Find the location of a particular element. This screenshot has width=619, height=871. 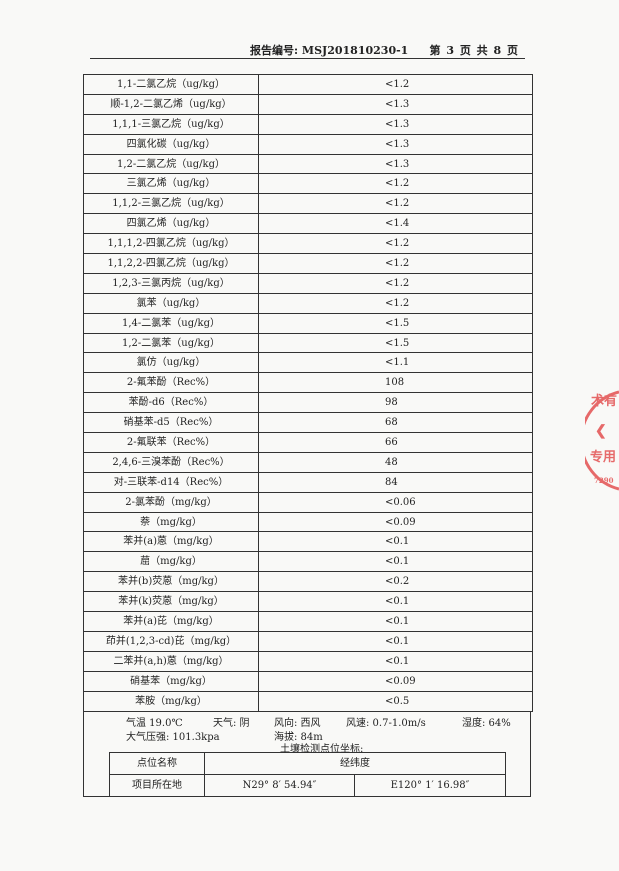

analyte-value: 48 is located at coordinates (391, 462).